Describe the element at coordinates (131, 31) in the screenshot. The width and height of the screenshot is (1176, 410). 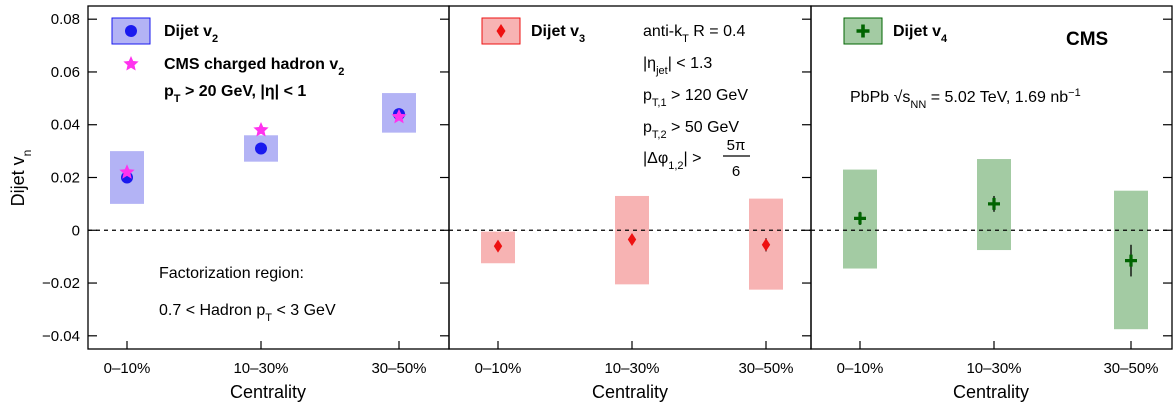
I see `legend-v2-circle-icon` at that location.